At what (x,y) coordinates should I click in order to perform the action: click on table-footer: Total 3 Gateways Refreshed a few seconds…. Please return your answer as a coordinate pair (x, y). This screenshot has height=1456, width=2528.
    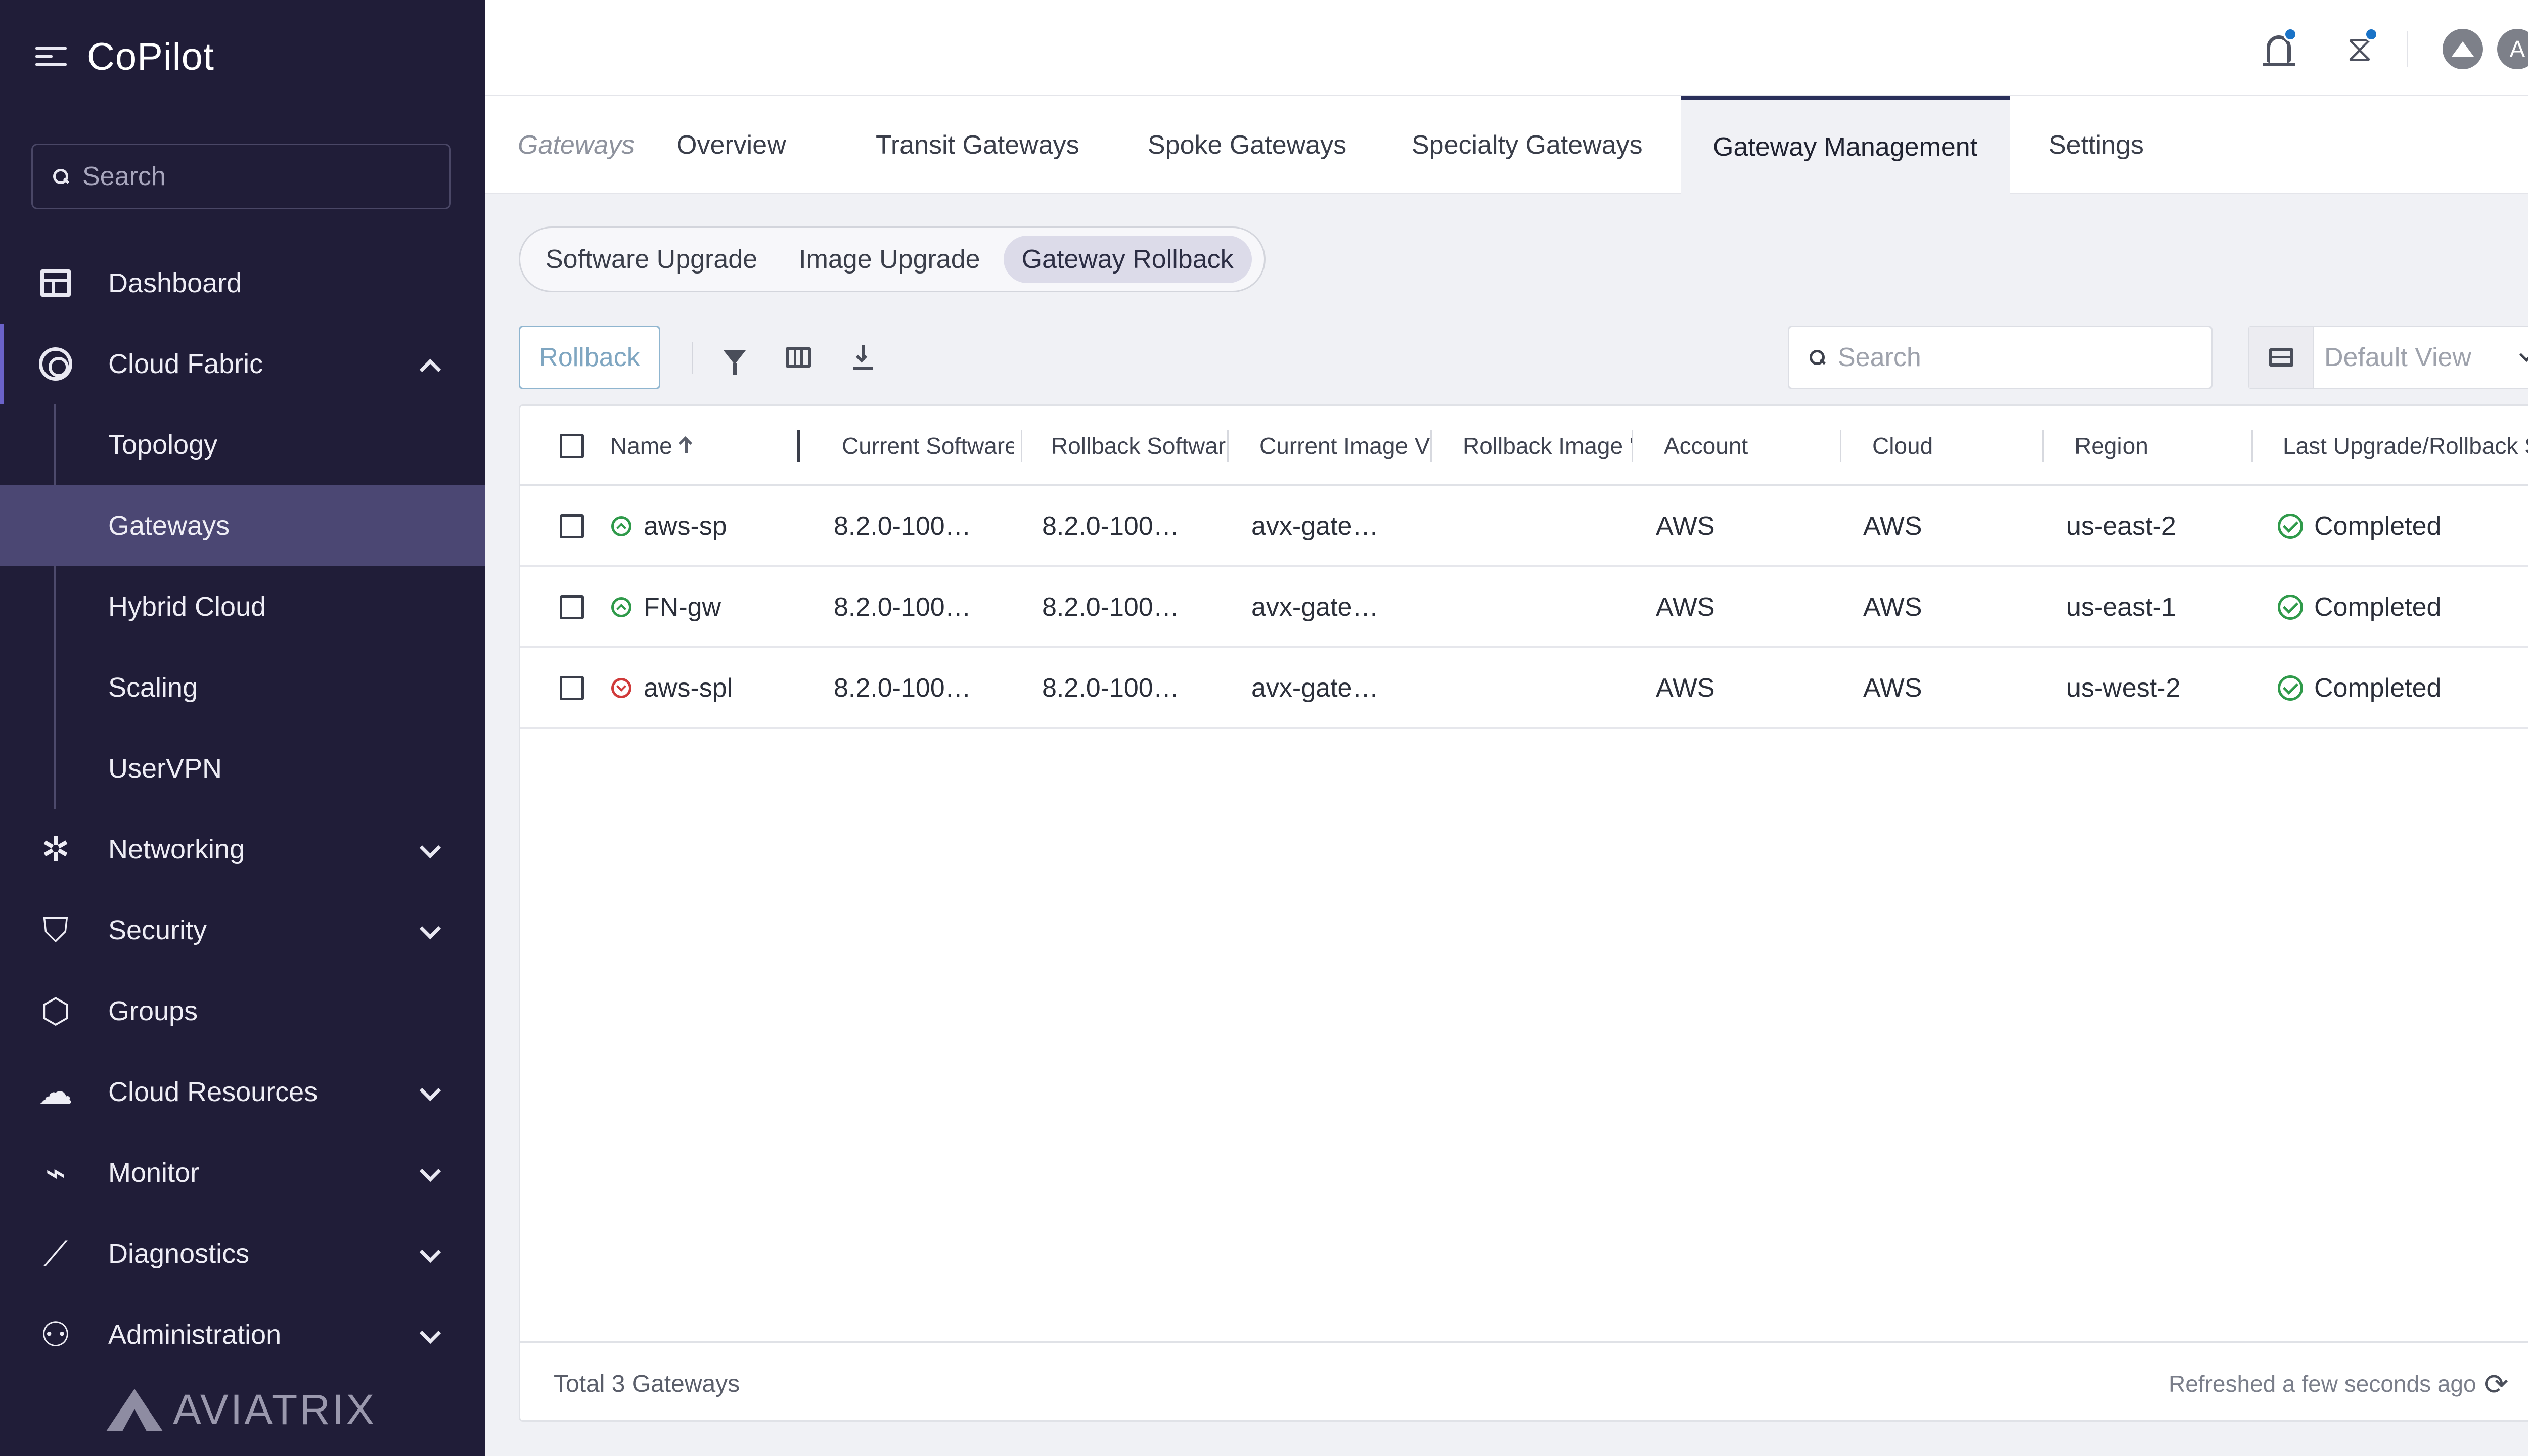
    Looking at the image, I should click on (1524, 1380).